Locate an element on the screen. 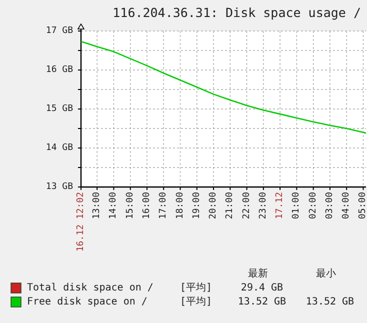 This screenshot has width=367, height=323. x-tick-label: 13:00 is located at coordinates (97, 206).